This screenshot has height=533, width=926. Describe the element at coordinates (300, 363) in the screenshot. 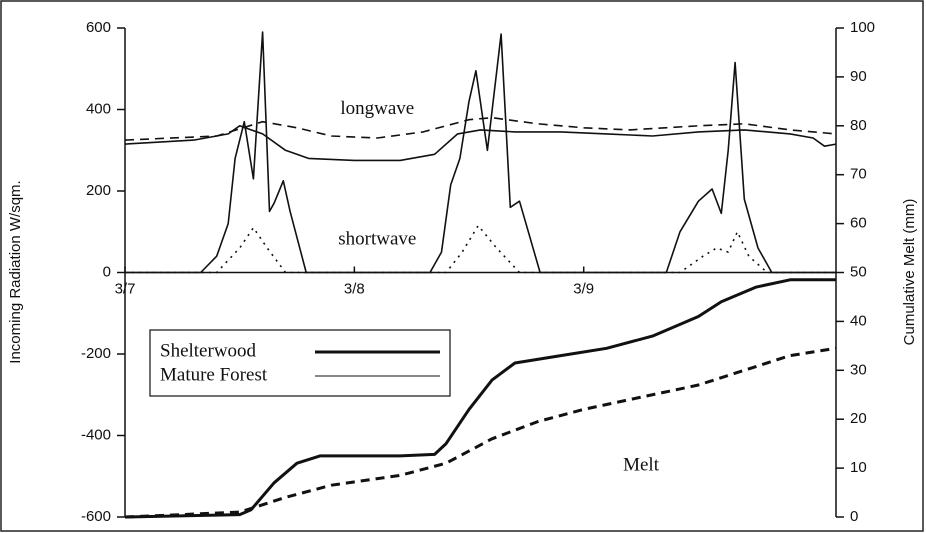

I see `legend-box` at that location.